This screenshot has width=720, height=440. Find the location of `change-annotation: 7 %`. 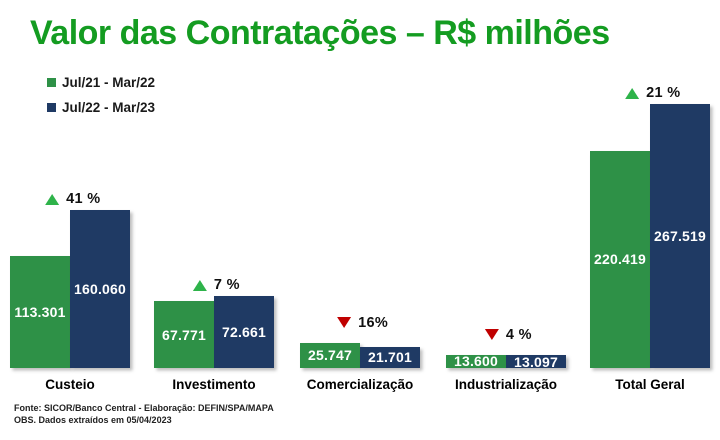

change-annotation: 7 % is located at coordinates (216, 285).